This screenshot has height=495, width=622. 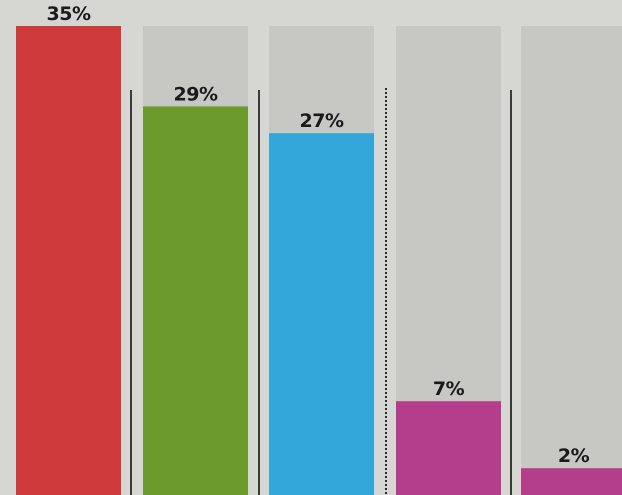 I want to click on bar-value-label: 2%, so click(x=574, y=456).